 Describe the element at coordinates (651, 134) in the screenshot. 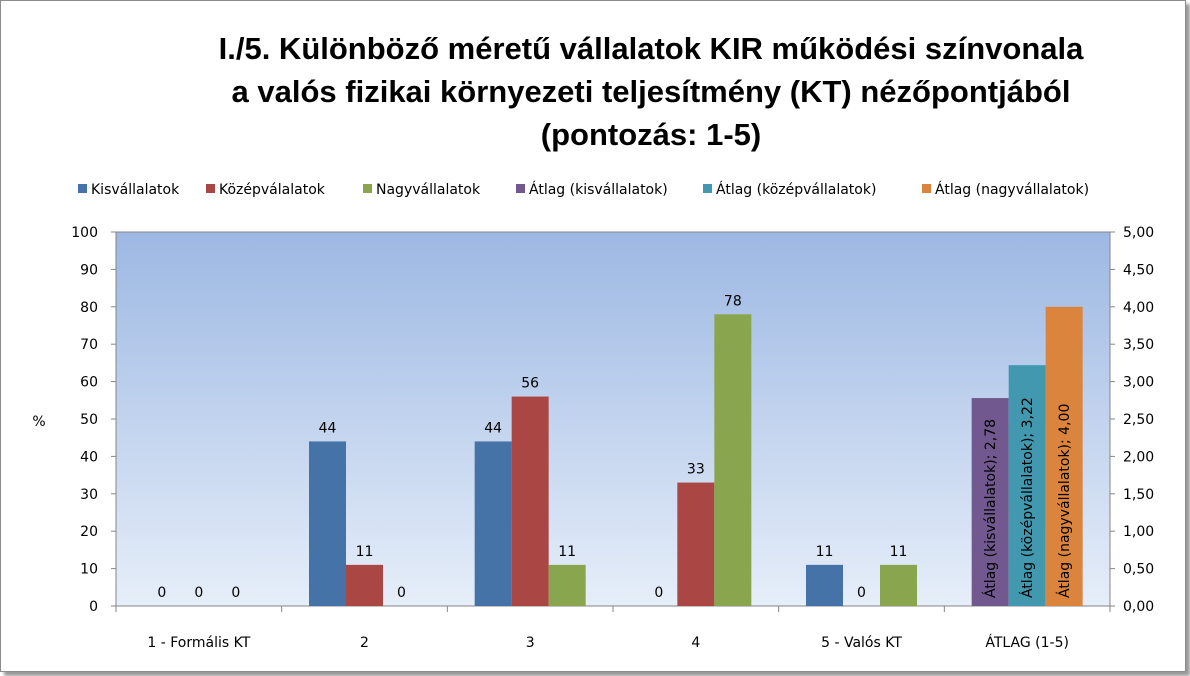

I see `chart-title-line-3: (pontozás: 1-5)` at that location.